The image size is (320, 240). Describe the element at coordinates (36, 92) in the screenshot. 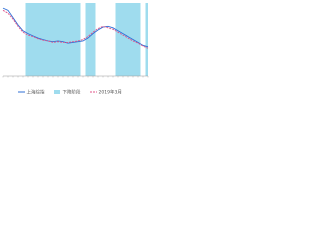

I see `legend-label: 上海综指` at that location.